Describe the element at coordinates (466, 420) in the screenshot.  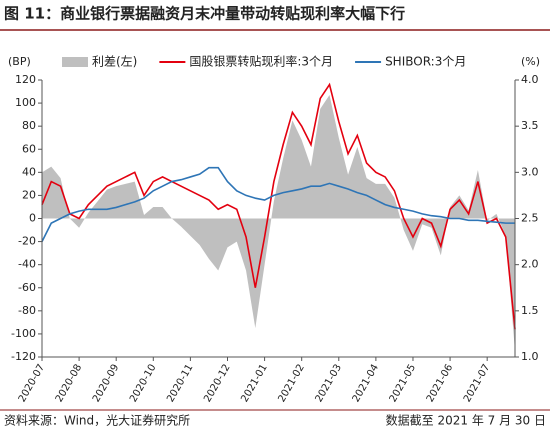
I see `note: 数据截至 2021 年 7 月 30 日` at that location.